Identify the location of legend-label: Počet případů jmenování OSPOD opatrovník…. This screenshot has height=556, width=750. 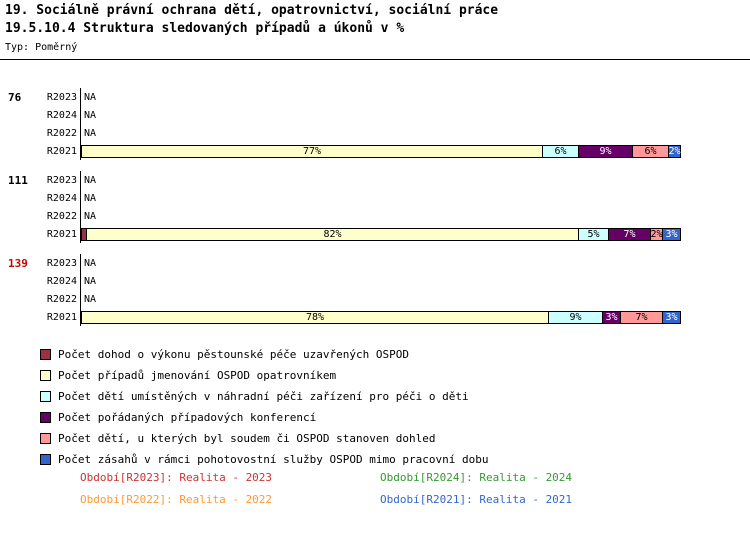
(197, 375).